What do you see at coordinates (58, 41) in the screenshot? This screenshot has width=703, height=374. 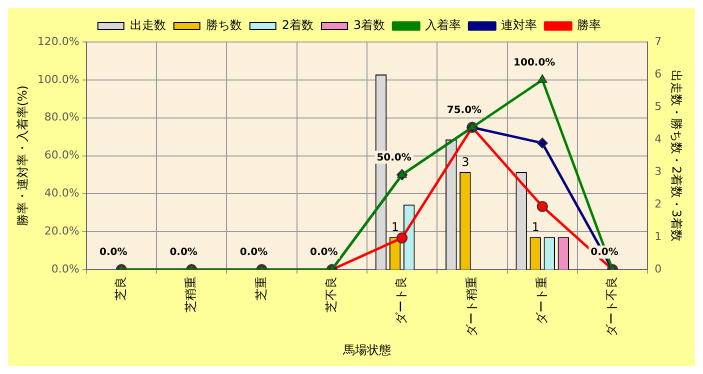 I see `y-tick-label: 120.0%` at bounding box center [58, 41].